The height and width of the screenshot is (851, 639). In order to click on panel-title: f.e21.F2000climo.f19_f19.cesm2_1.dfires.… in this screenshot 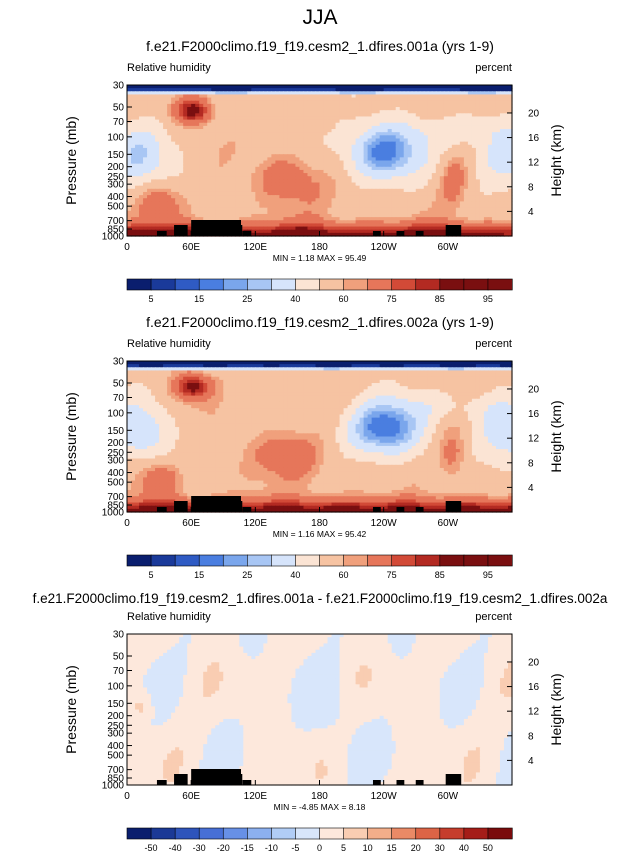, I will do `click(320, 46)`.